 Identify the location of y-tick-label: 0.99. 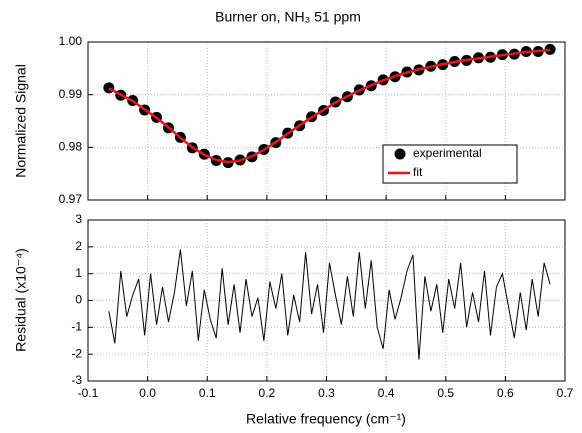
(71, 94).